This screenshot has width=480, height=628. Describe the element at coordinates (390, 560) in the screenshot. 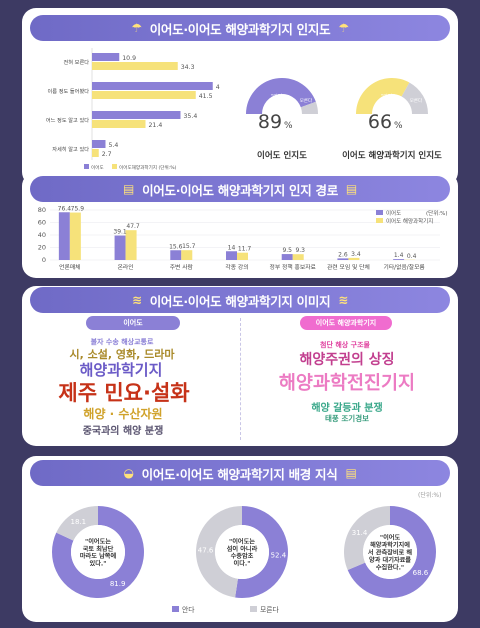

I see `pie-statement-line: 양과 대기자료를` at that location.